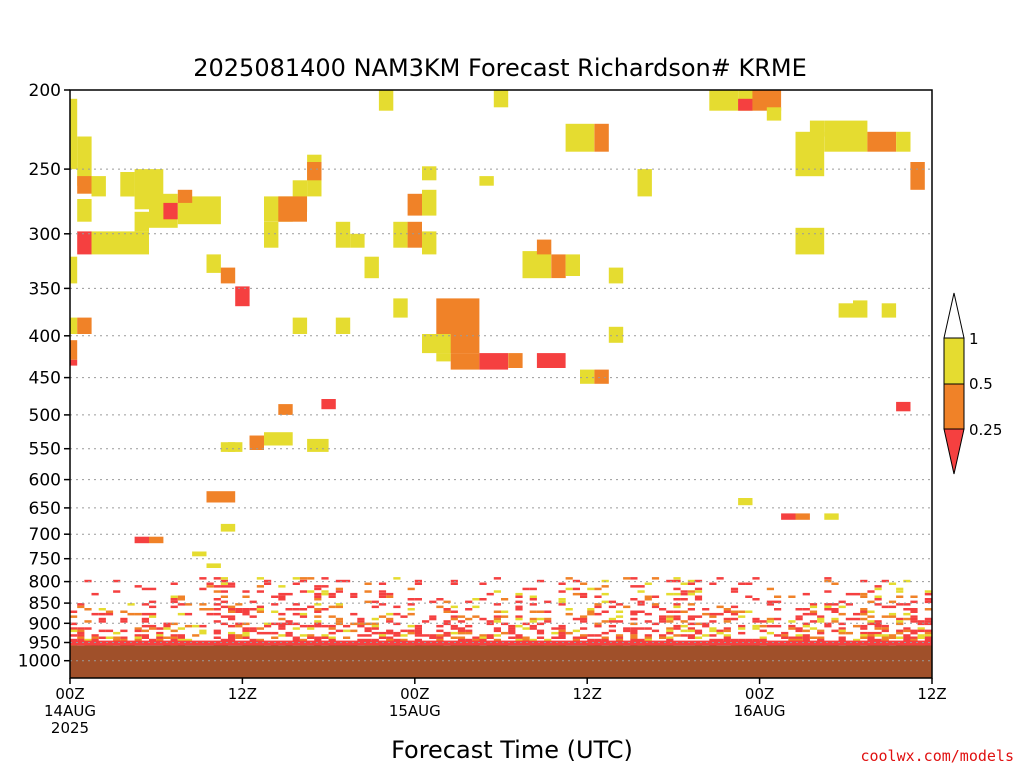 The height and width of the screenshot is (768, 1024). I want to click on y-tick-label: 500, so click(45, 416).